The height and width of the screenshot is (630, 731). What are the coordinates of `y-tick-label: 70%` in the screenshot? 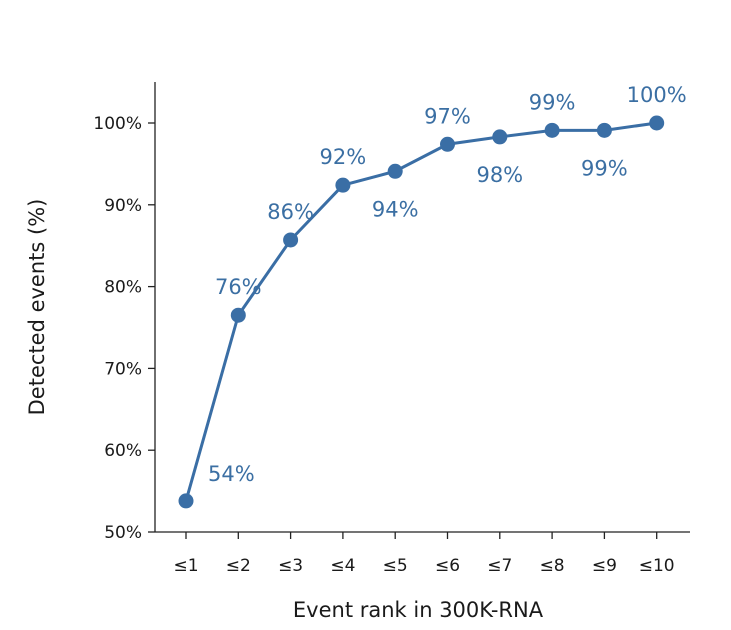 It's located at (123, 369).